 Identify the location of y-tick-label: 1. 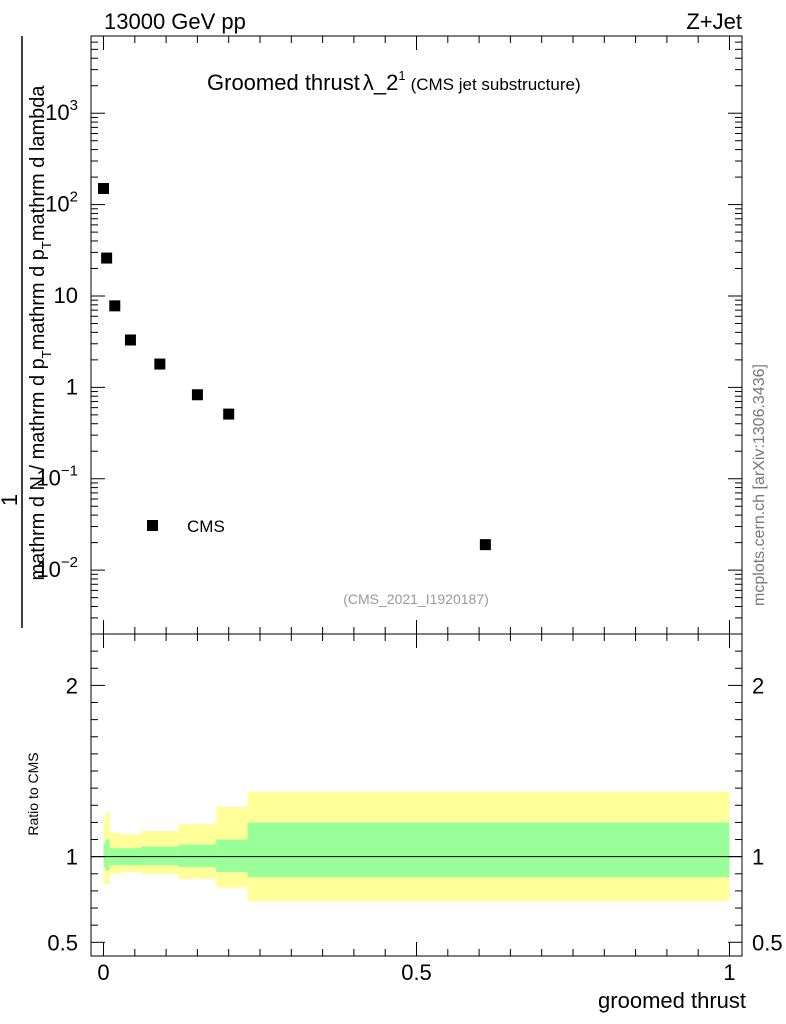
(72, 386).